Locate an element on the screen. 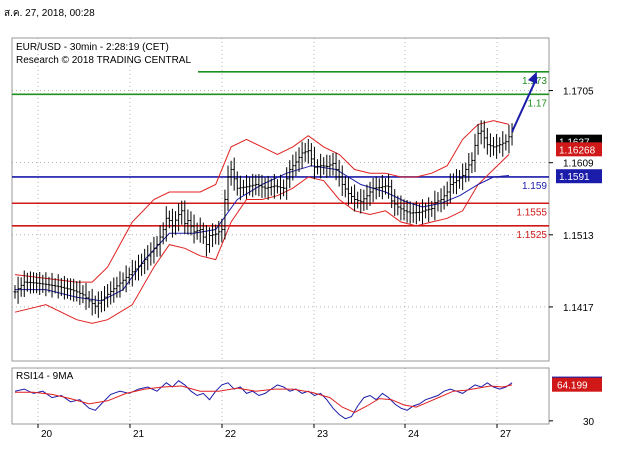 The width and height of the screenshot is (623, 456). rsi-tag-box is located at coordinates (577, 384).